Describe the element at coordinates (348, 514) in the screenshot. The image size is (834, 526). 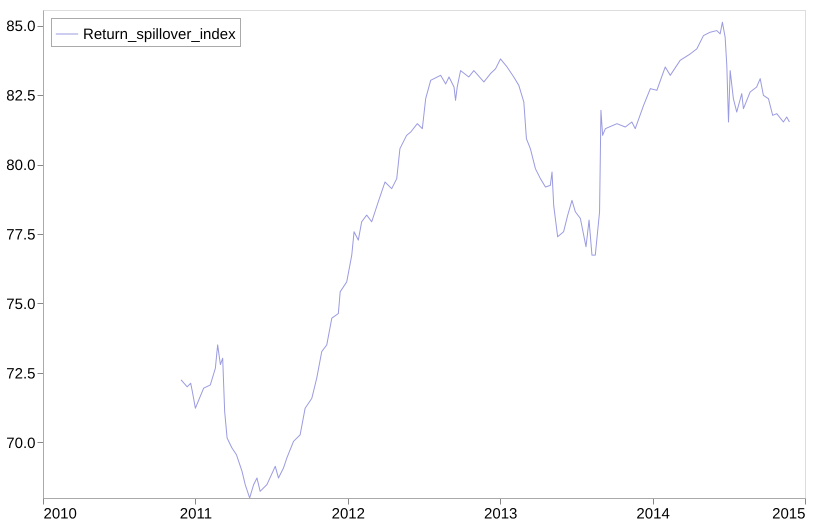
I see `x-tick-label: 2012` at that location.